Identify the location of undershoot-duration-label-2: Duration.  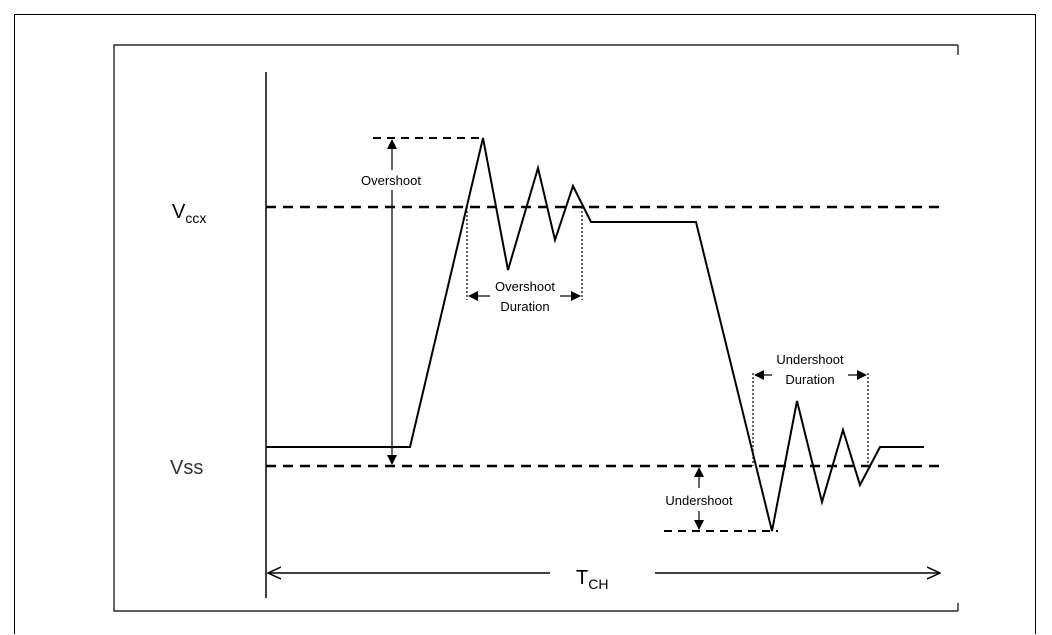
(809, 379).